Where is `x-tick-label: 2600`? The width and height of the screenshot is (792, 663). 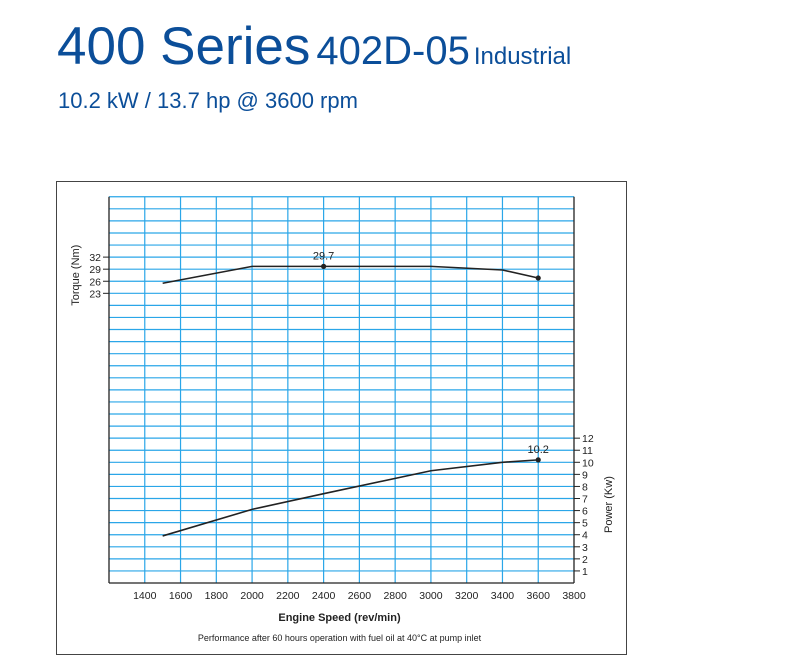 x-tick-label: 2600 is located at coordinates (360, 596).